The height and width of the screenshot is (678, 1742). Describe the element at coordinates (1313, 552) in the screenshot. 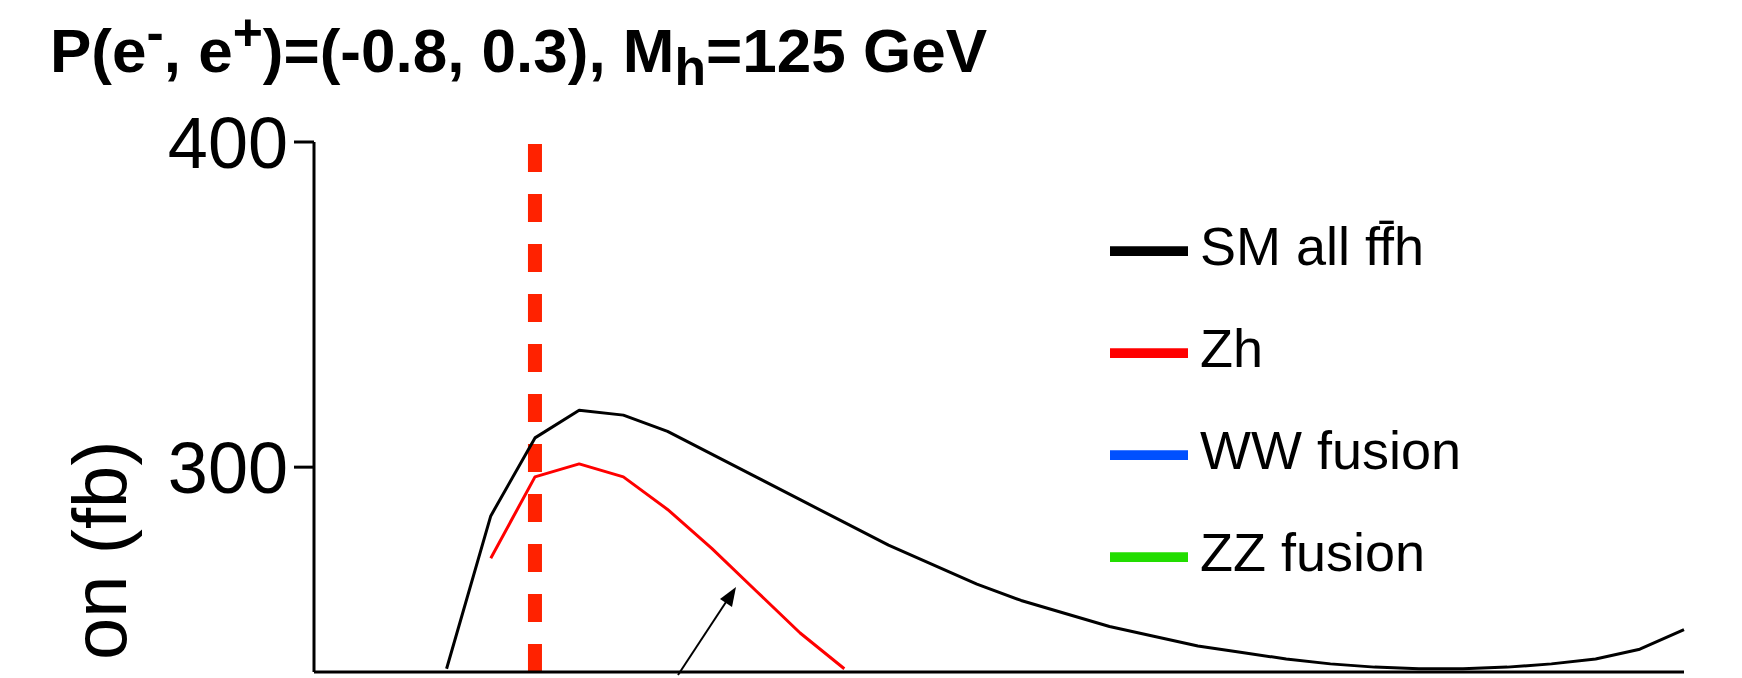

I see `legend-label: ZZ fusion` at that location.